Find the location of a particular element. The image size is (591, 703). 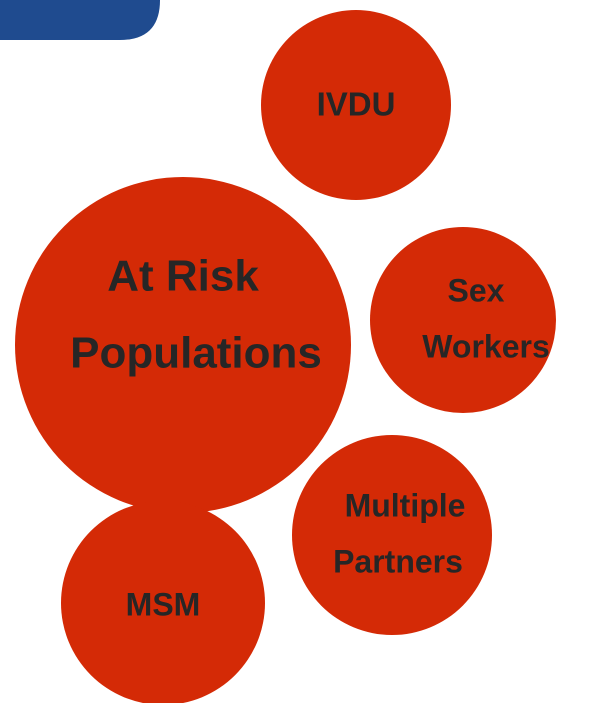

node-label: Partners is located at coordinates (398, 561).